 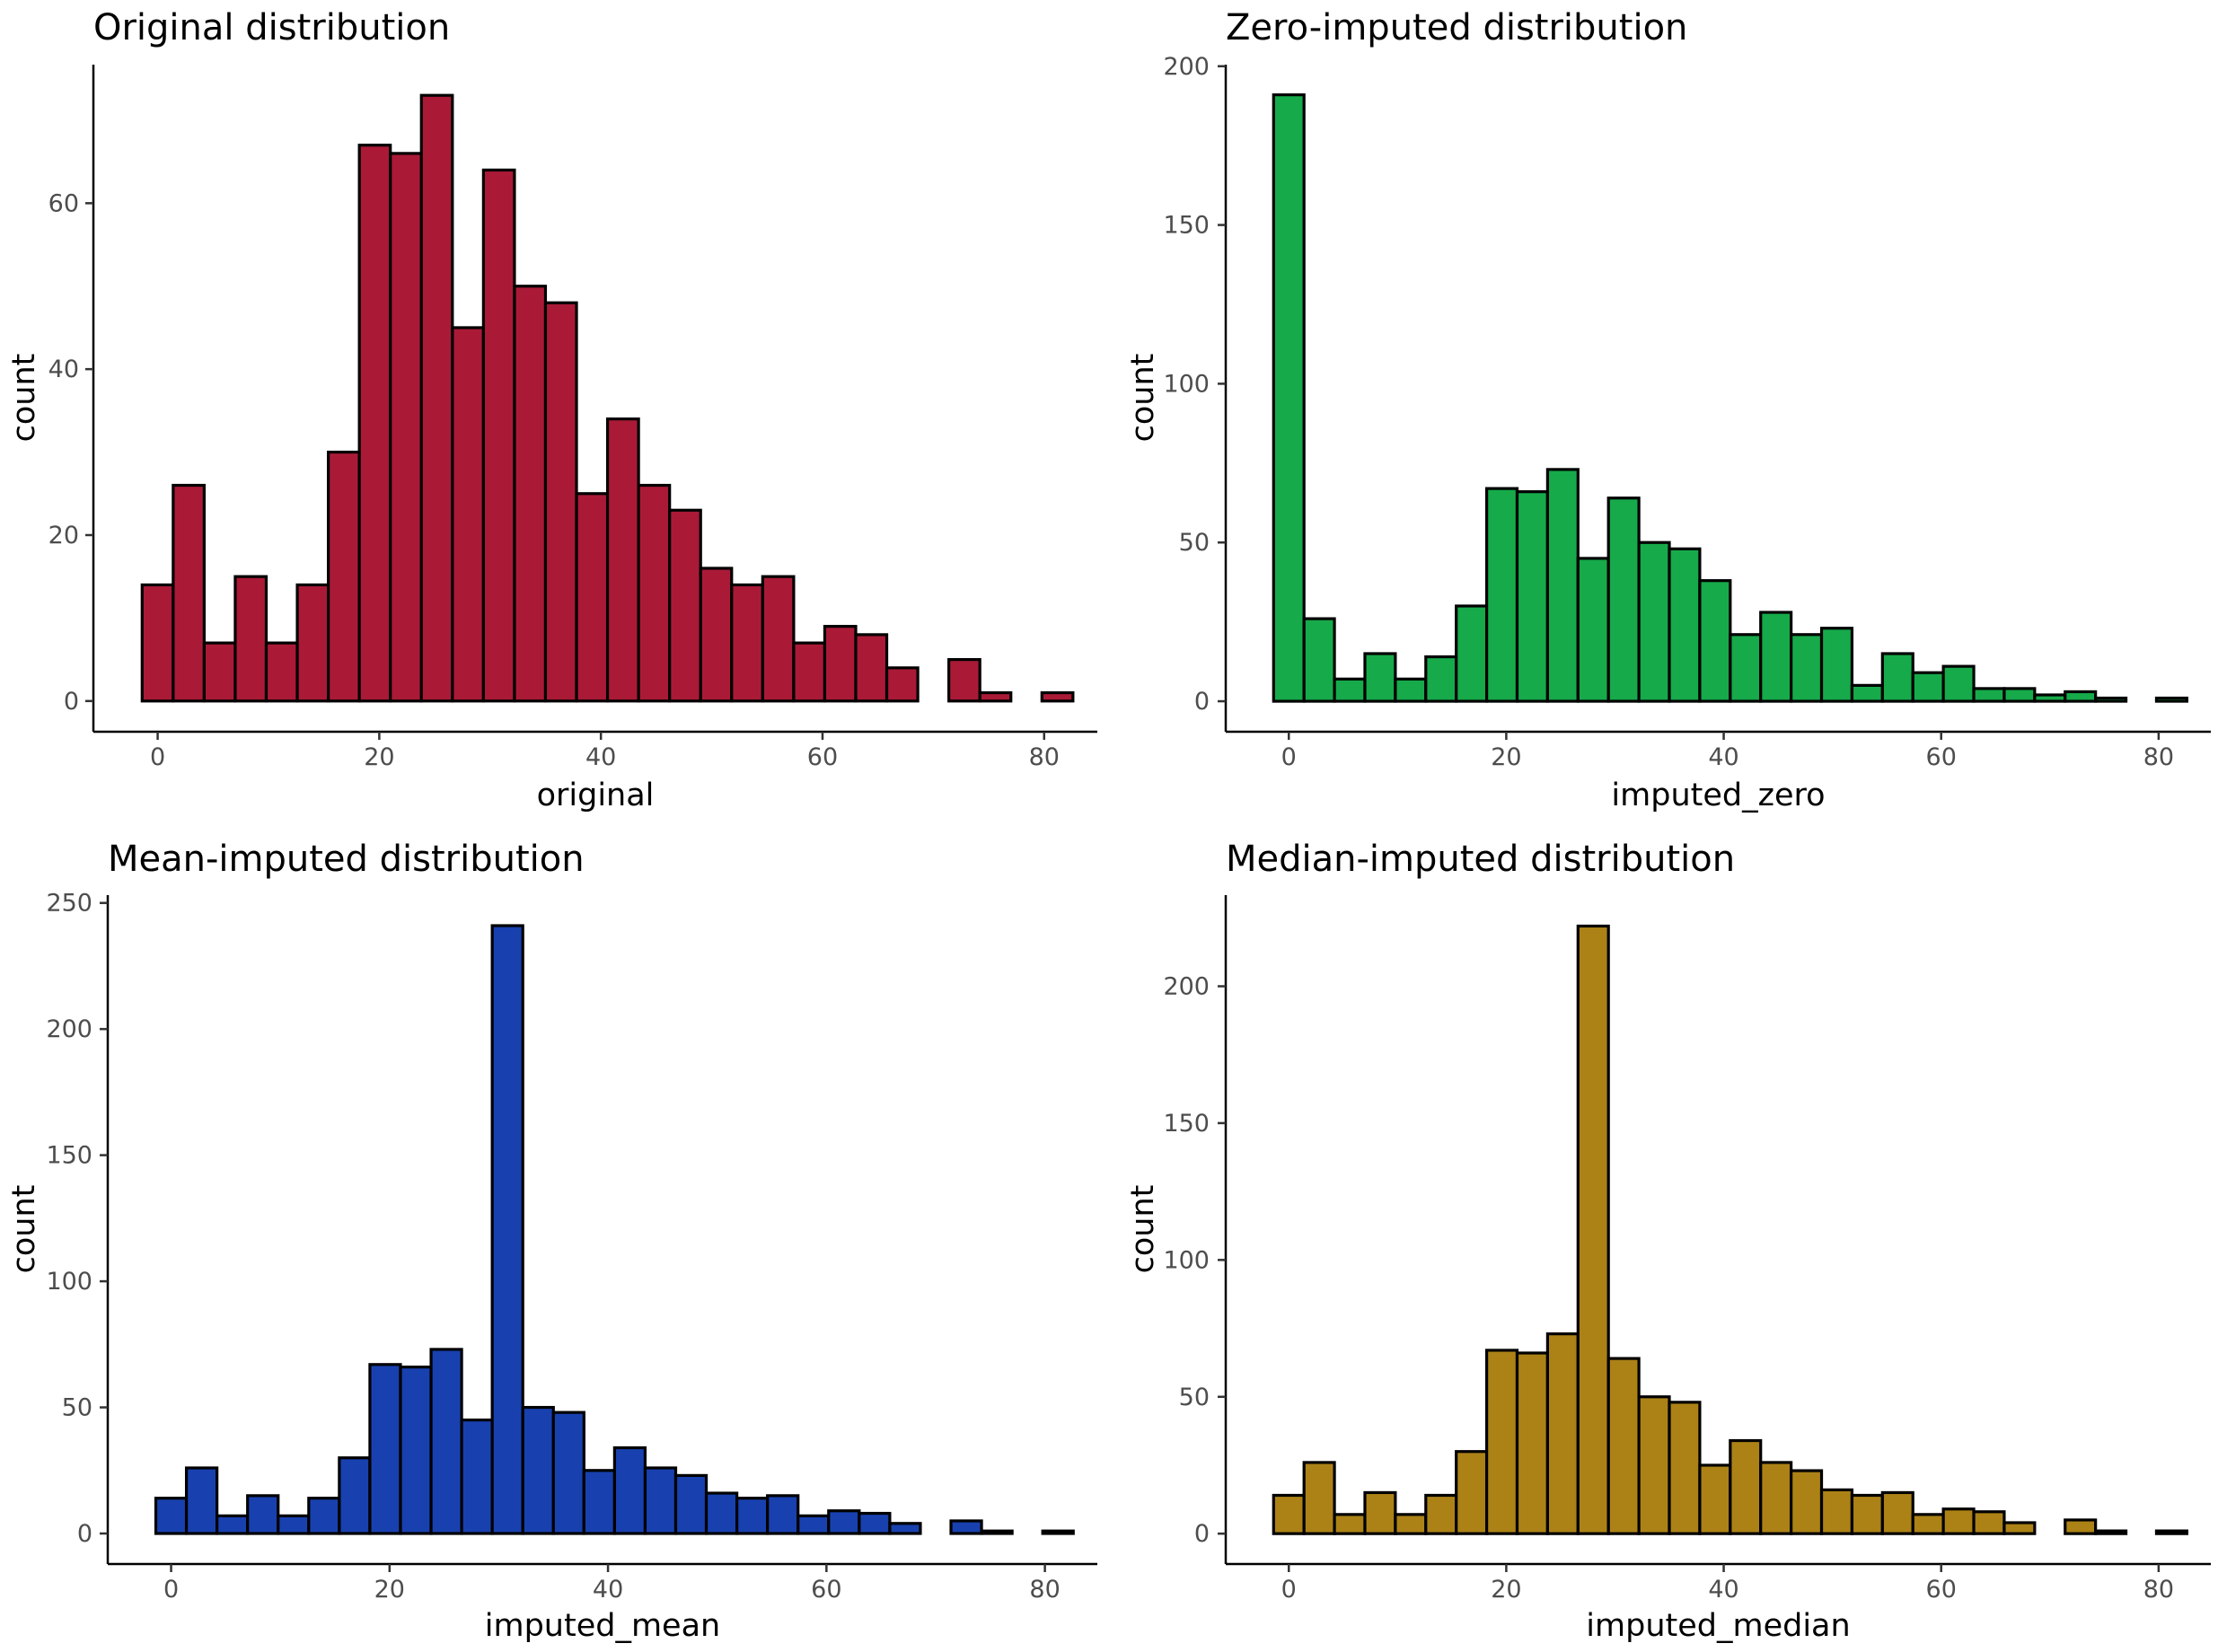 What do you see at coordinates (1186, 987) in the screenshot?
I see `y-tick-label: 200` at bounding box center [1186, 987].